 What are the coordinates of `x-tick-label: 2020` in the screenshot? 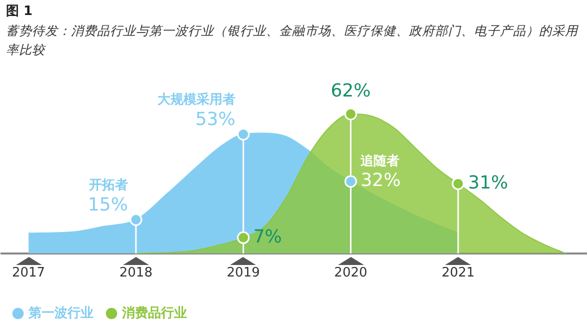 It's located at (351, 273).